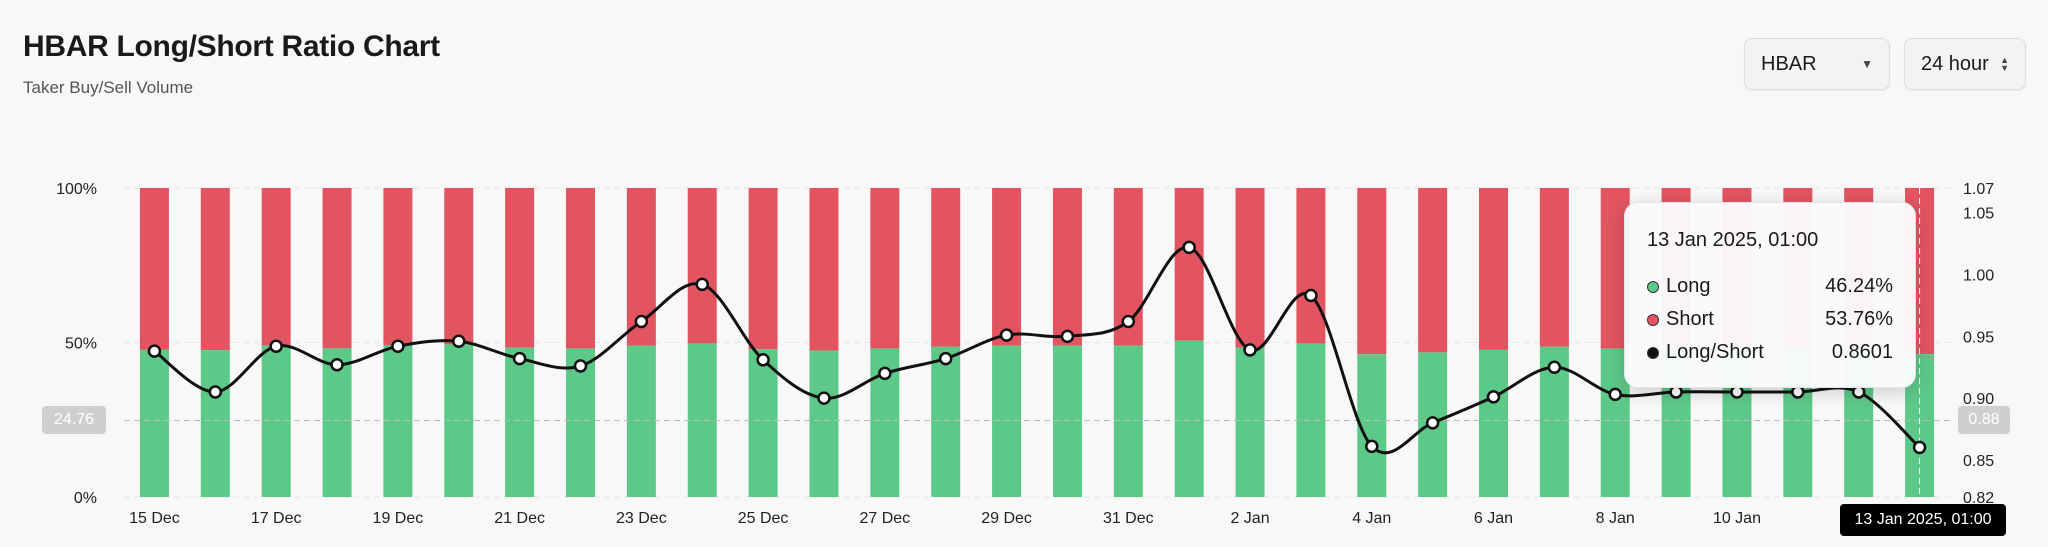  Describe the element at coordinates (1965, 64) in the screenshot. I see `period-select: 24 hour ▲ ▼` at that location.